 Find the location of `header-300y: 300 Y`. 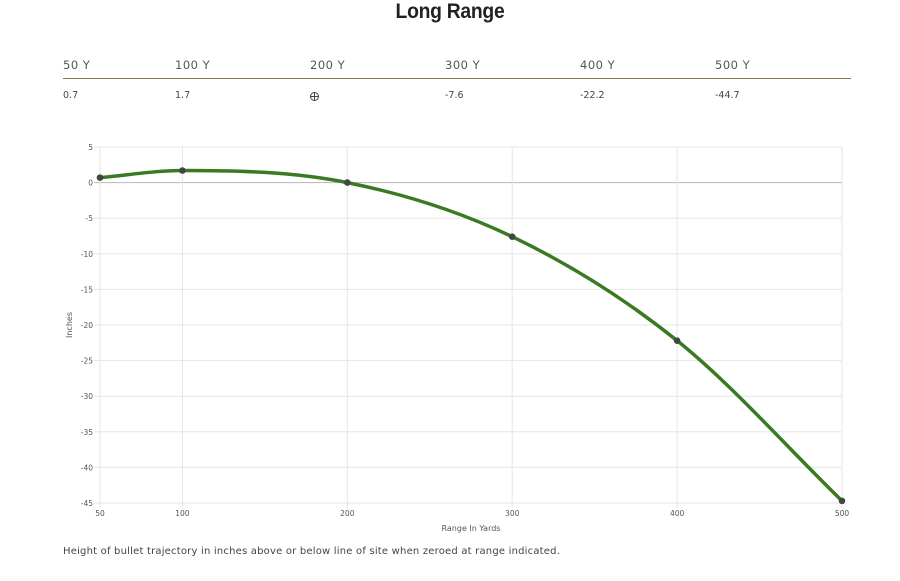

header-300y: 300 Y is located at coordinates (463, 65).